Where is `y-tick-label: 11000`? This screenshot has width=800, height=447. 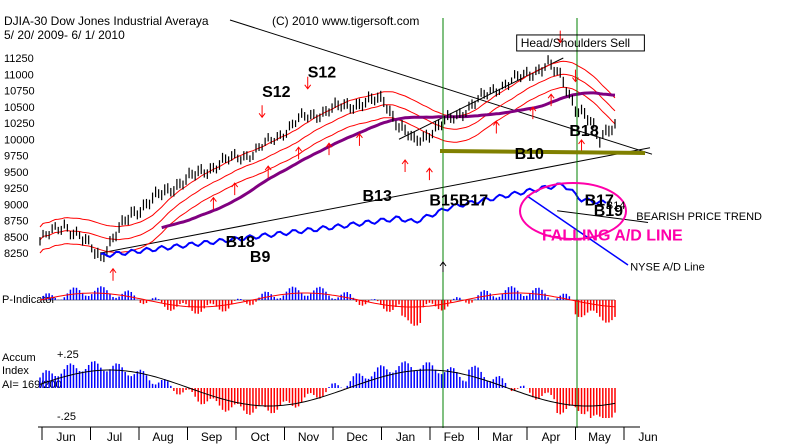 y-tick-label: 11000 is located at coordinates (19, 75).